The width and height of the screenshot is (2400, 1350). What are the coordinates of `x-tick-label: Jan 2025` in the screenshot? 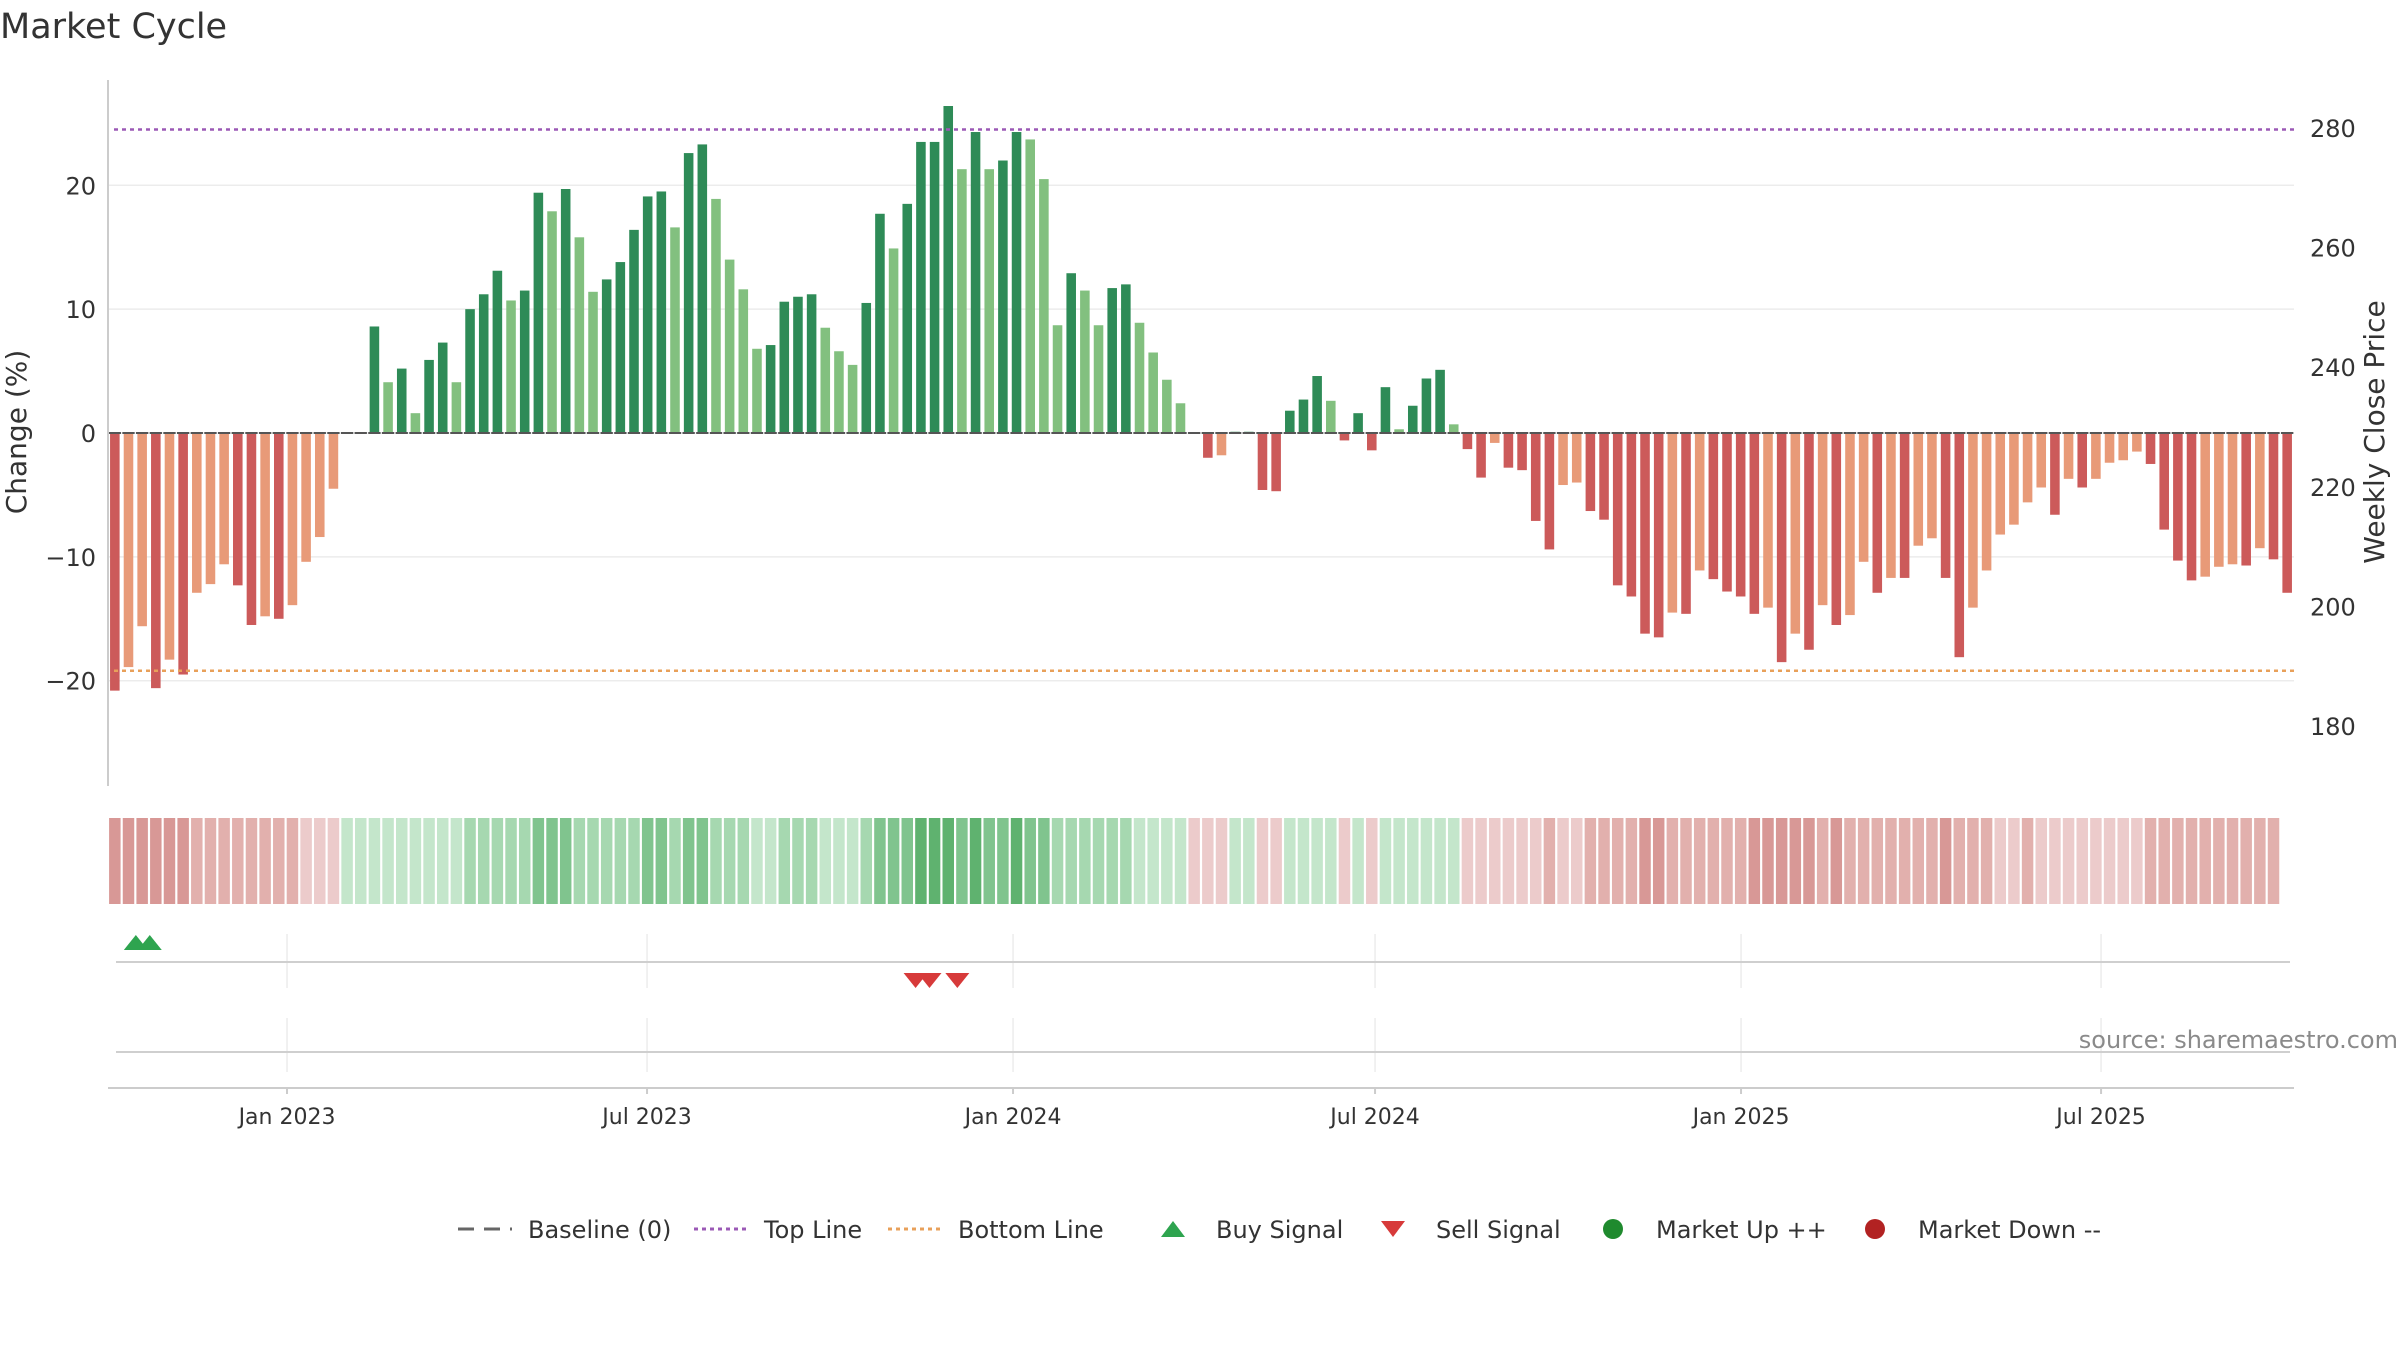 It's located at (1740, 1117).